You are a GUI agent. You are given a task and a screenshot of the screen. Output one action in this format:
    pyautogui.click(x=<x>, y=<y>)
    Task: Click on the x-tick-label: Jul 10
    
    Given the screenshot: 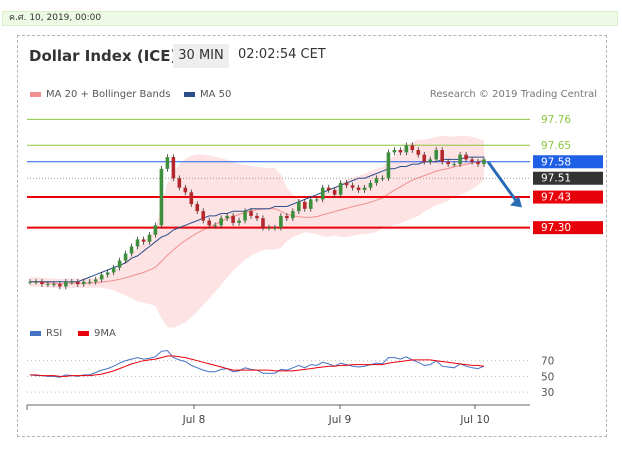 What is the action you would take?
    pyautogui.click(x=474, y=420)
    